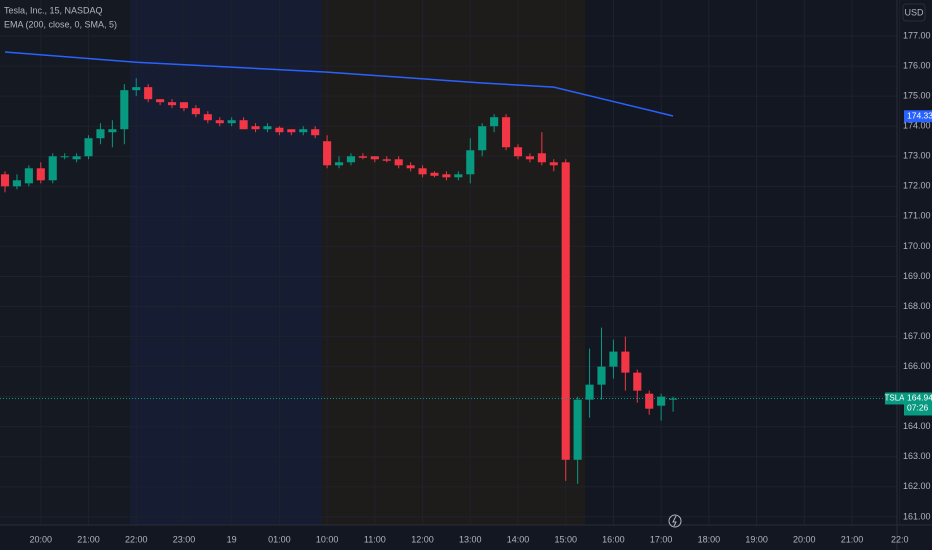  What do you see at coordinates (917, 216) in the screenshot?
I see `y-tick-label: 171.00` at bounding box center [917, 216].